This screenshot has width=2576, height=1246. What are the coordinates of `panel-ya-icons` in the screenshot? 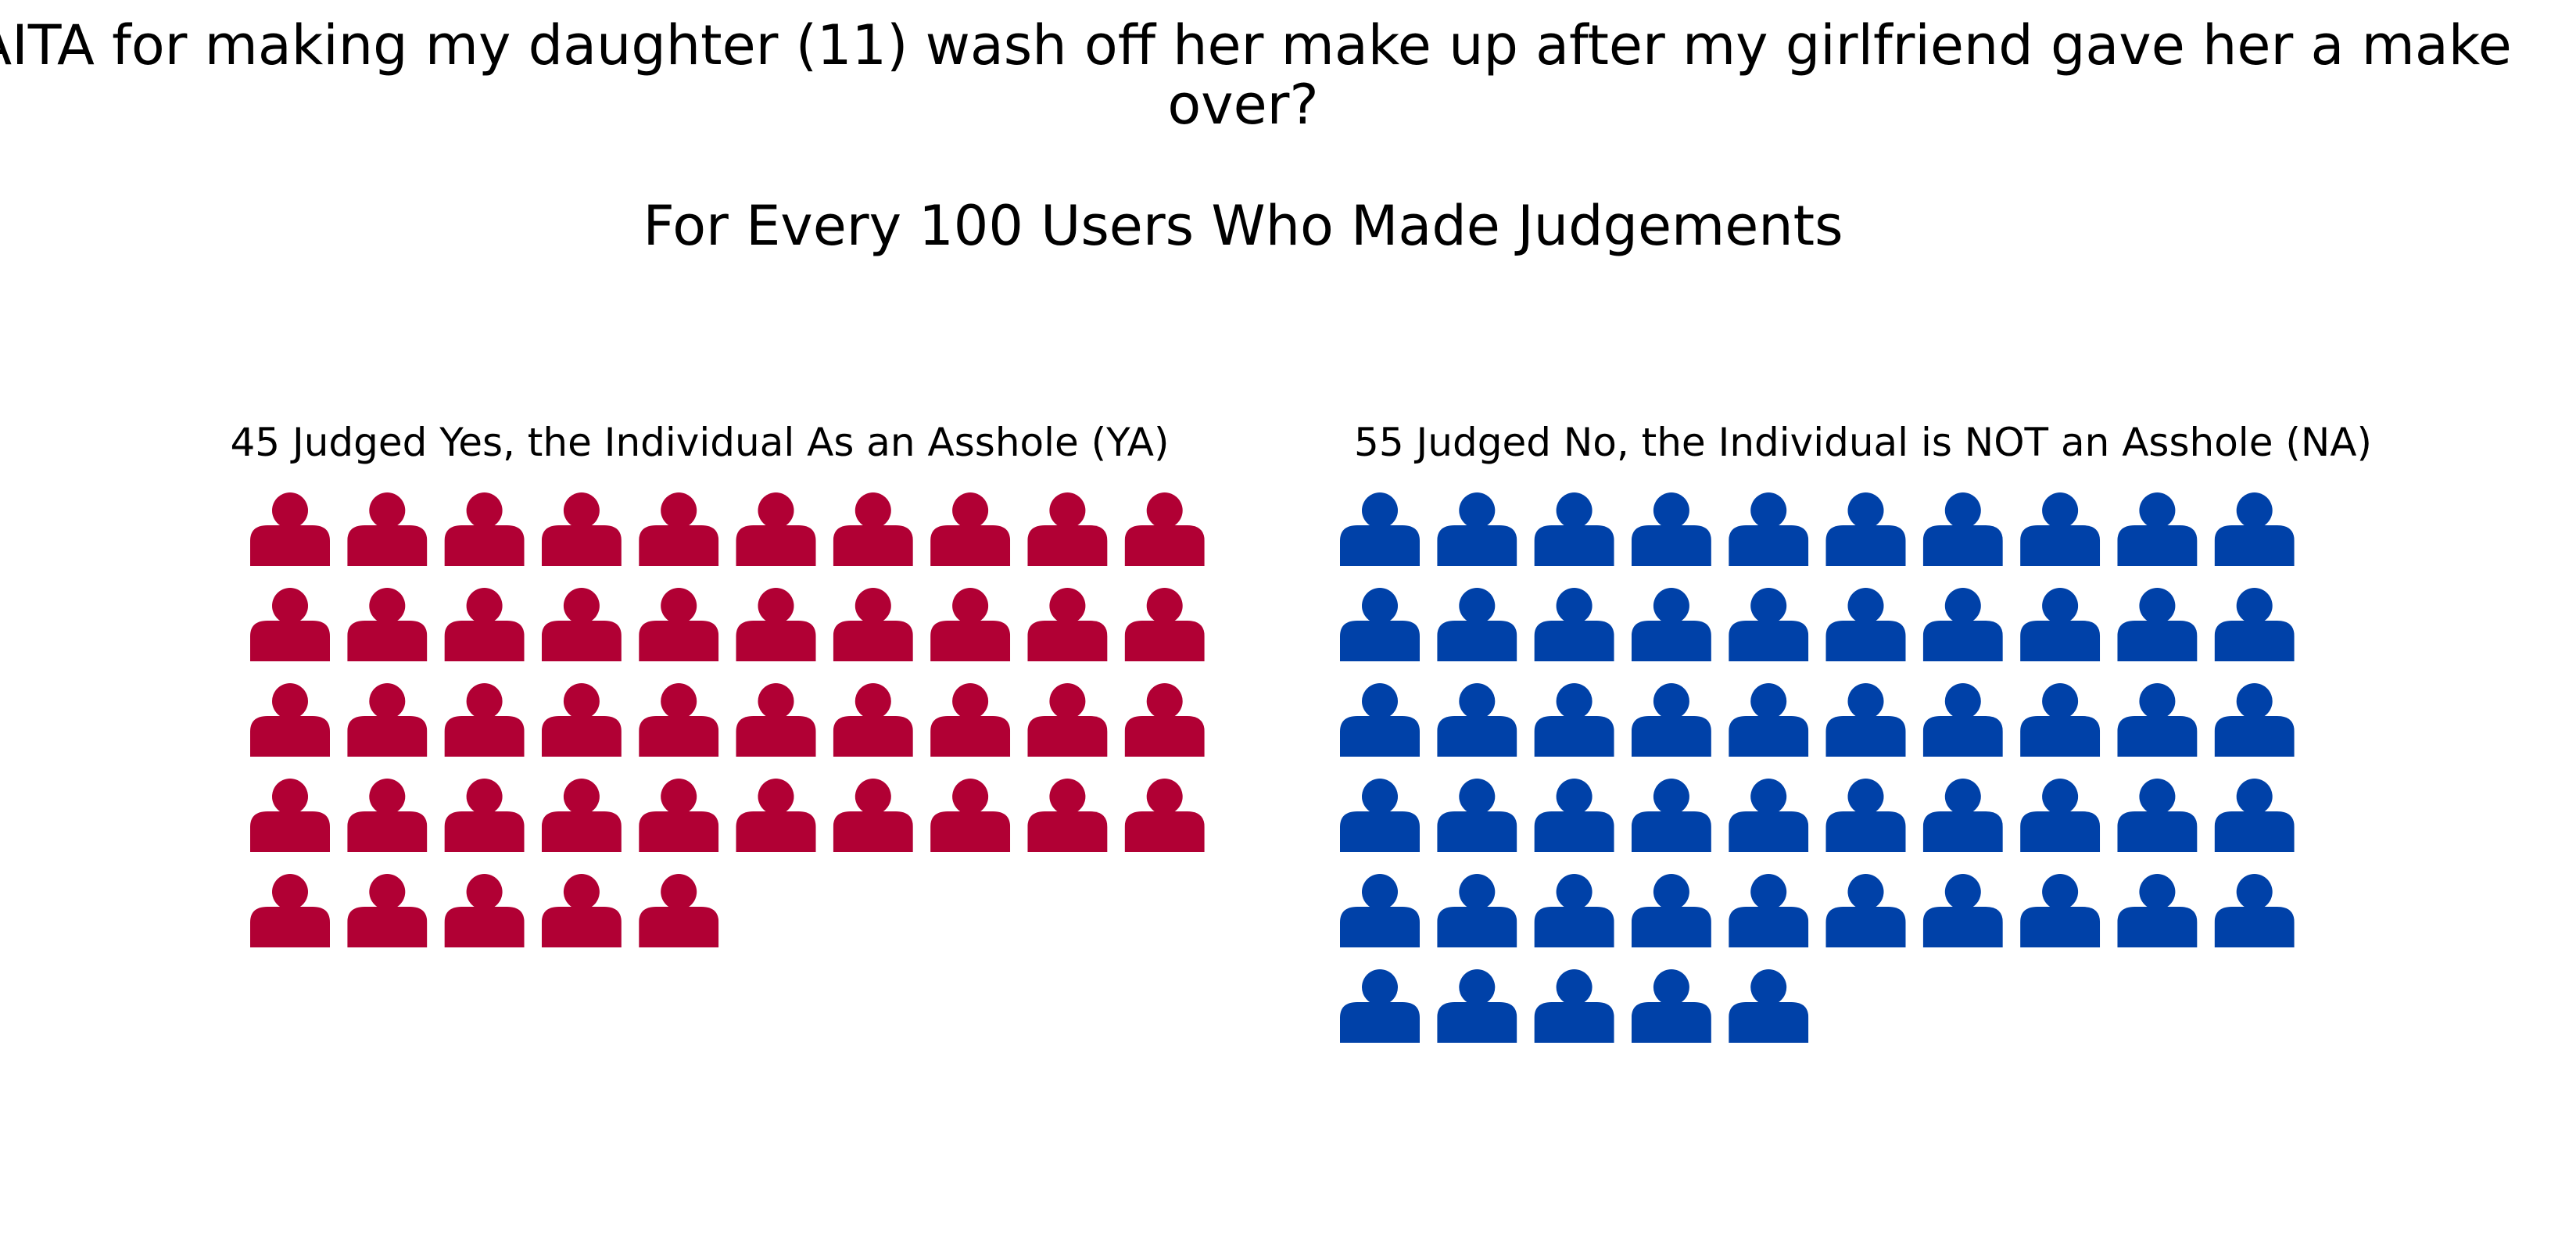 It's located at (727, 719).